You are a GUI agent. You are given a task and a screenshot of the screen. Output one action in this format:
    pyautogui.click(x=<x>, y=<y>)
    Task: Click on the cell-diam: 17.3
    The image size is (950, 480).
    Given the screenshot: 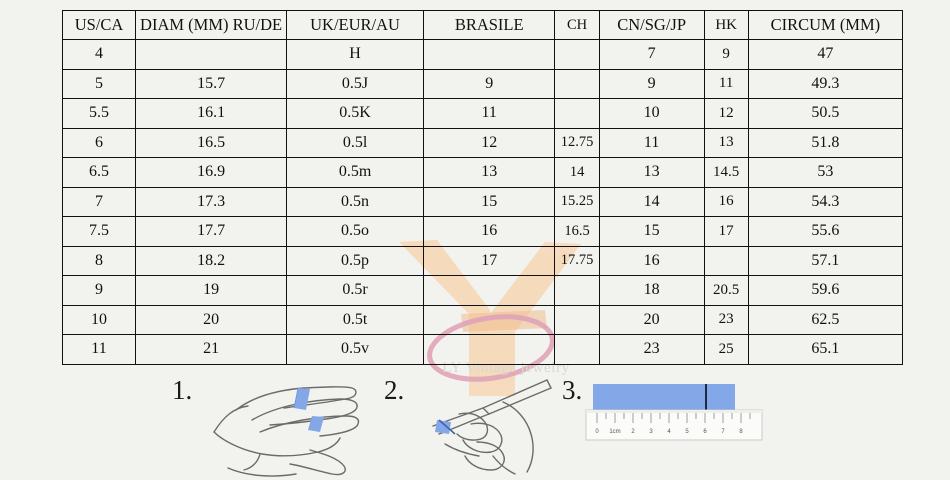 What is the action you would take?
    pyautogui.click(x=211, y=201)
    